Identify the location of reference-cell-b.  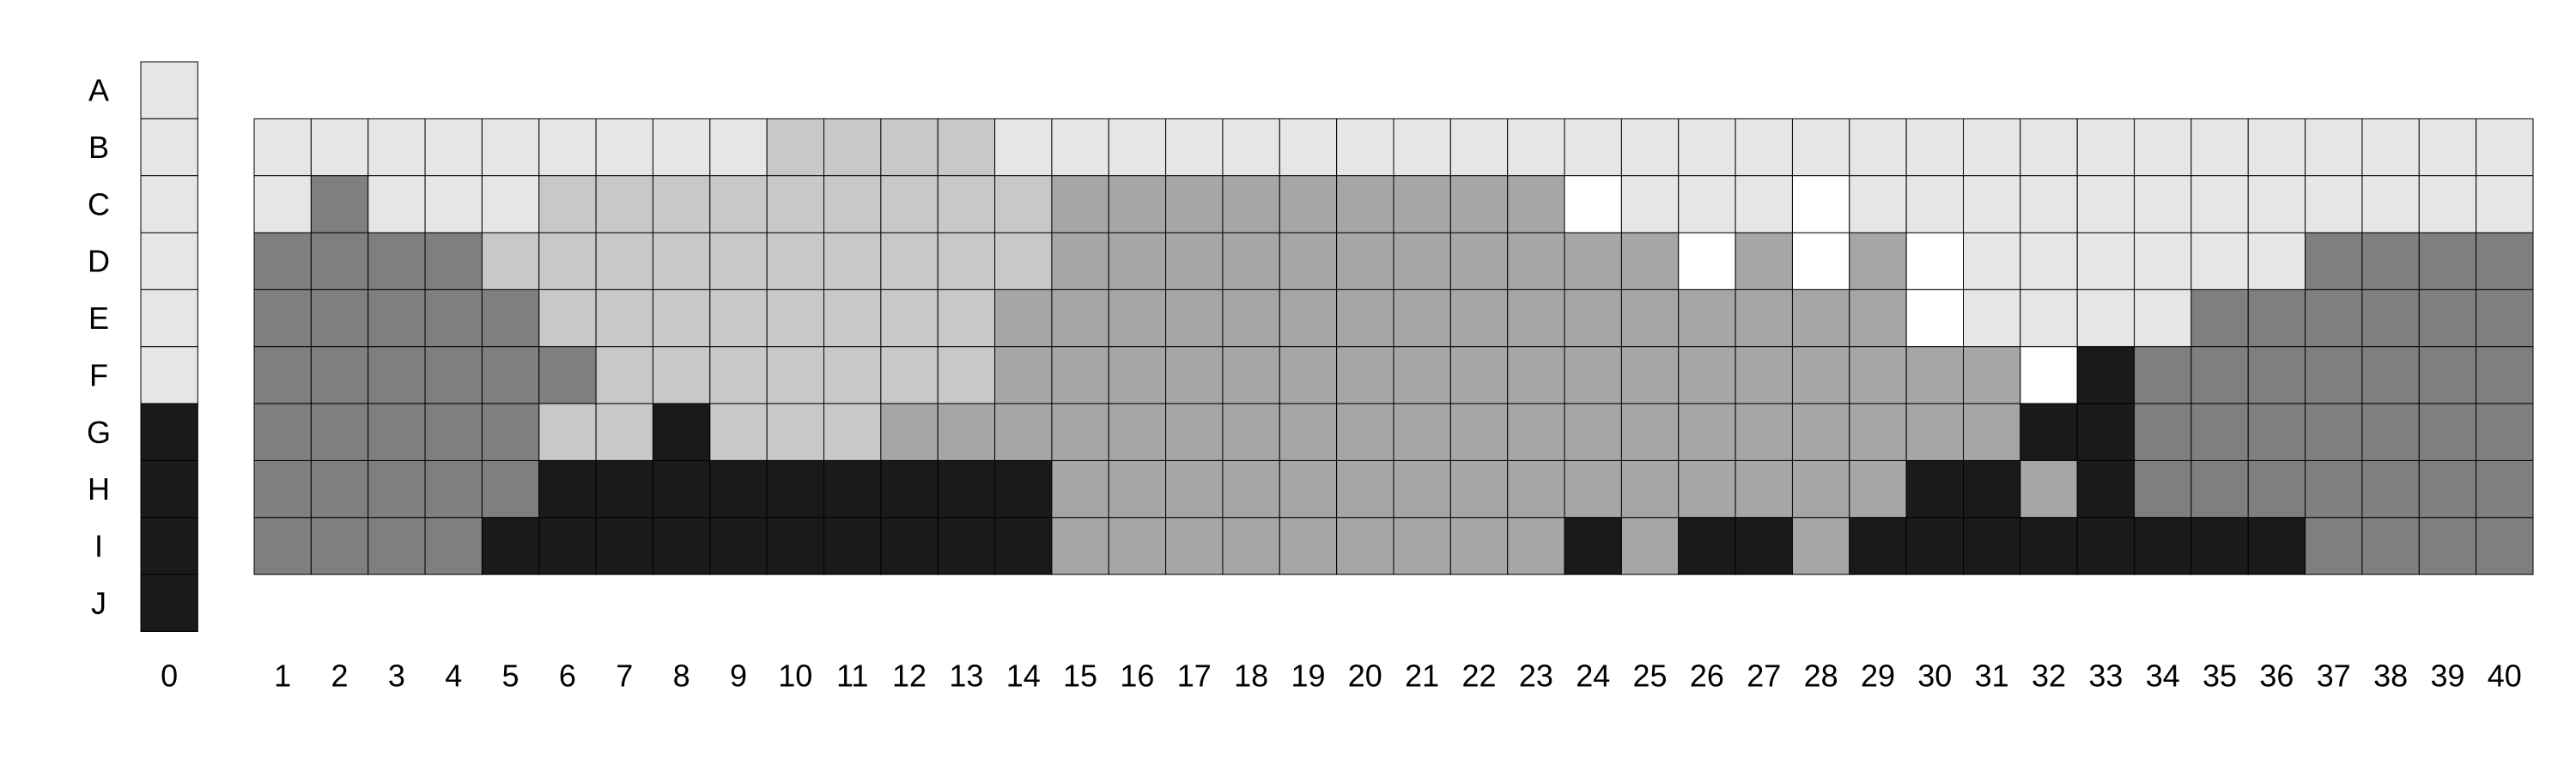
(169, 147).